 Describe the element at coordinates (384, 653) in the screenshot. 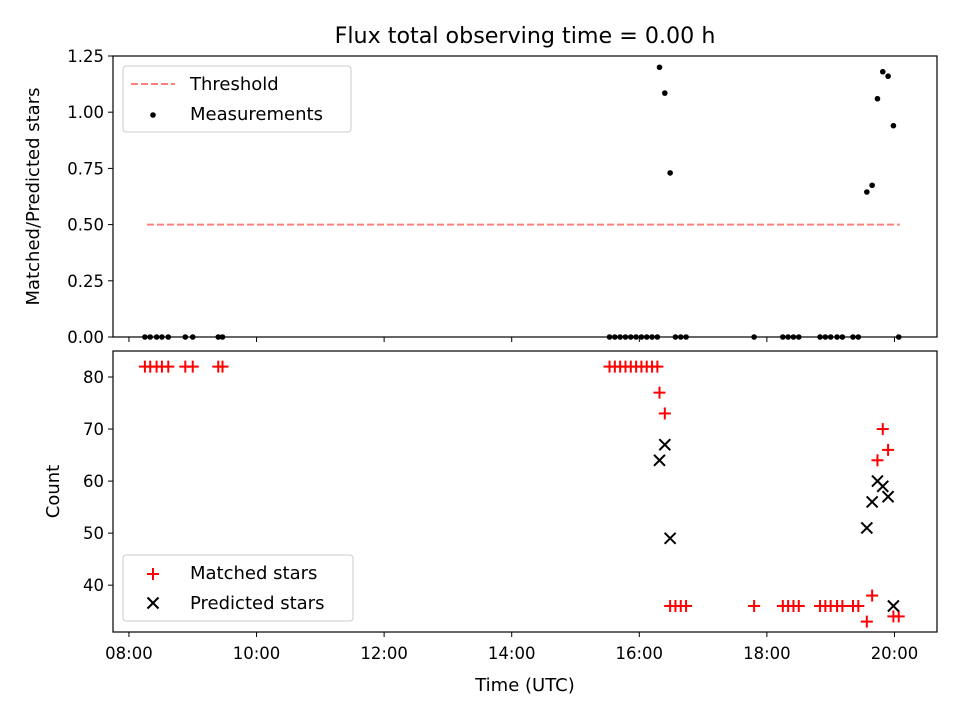

I see `x-tick-label: 12:00` at that location.